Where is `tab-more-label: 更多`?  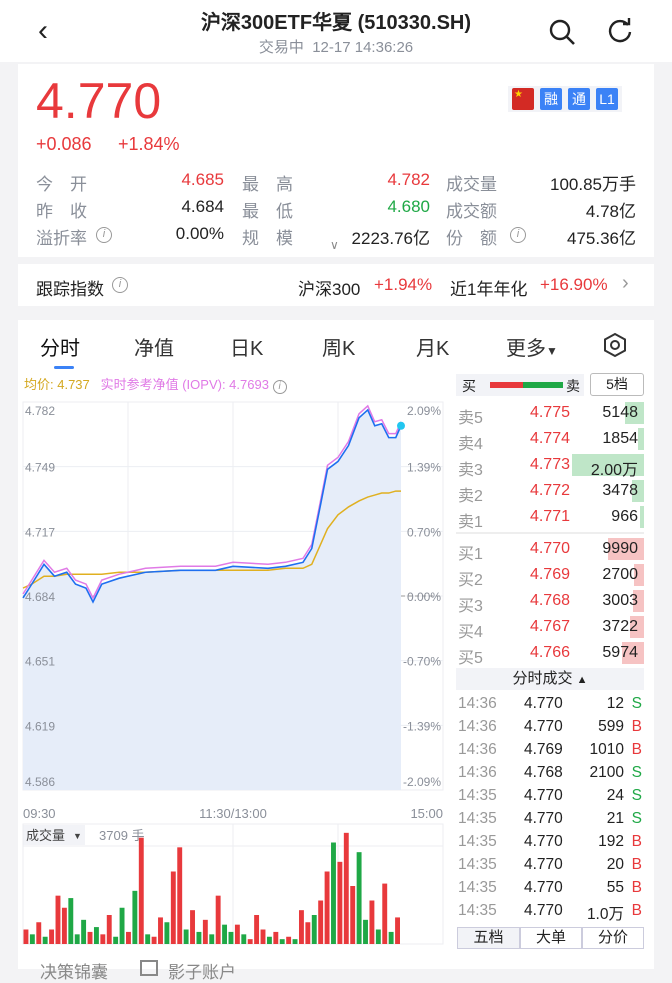
tab-more-label: 更多 is located at coordinates (526, 349).